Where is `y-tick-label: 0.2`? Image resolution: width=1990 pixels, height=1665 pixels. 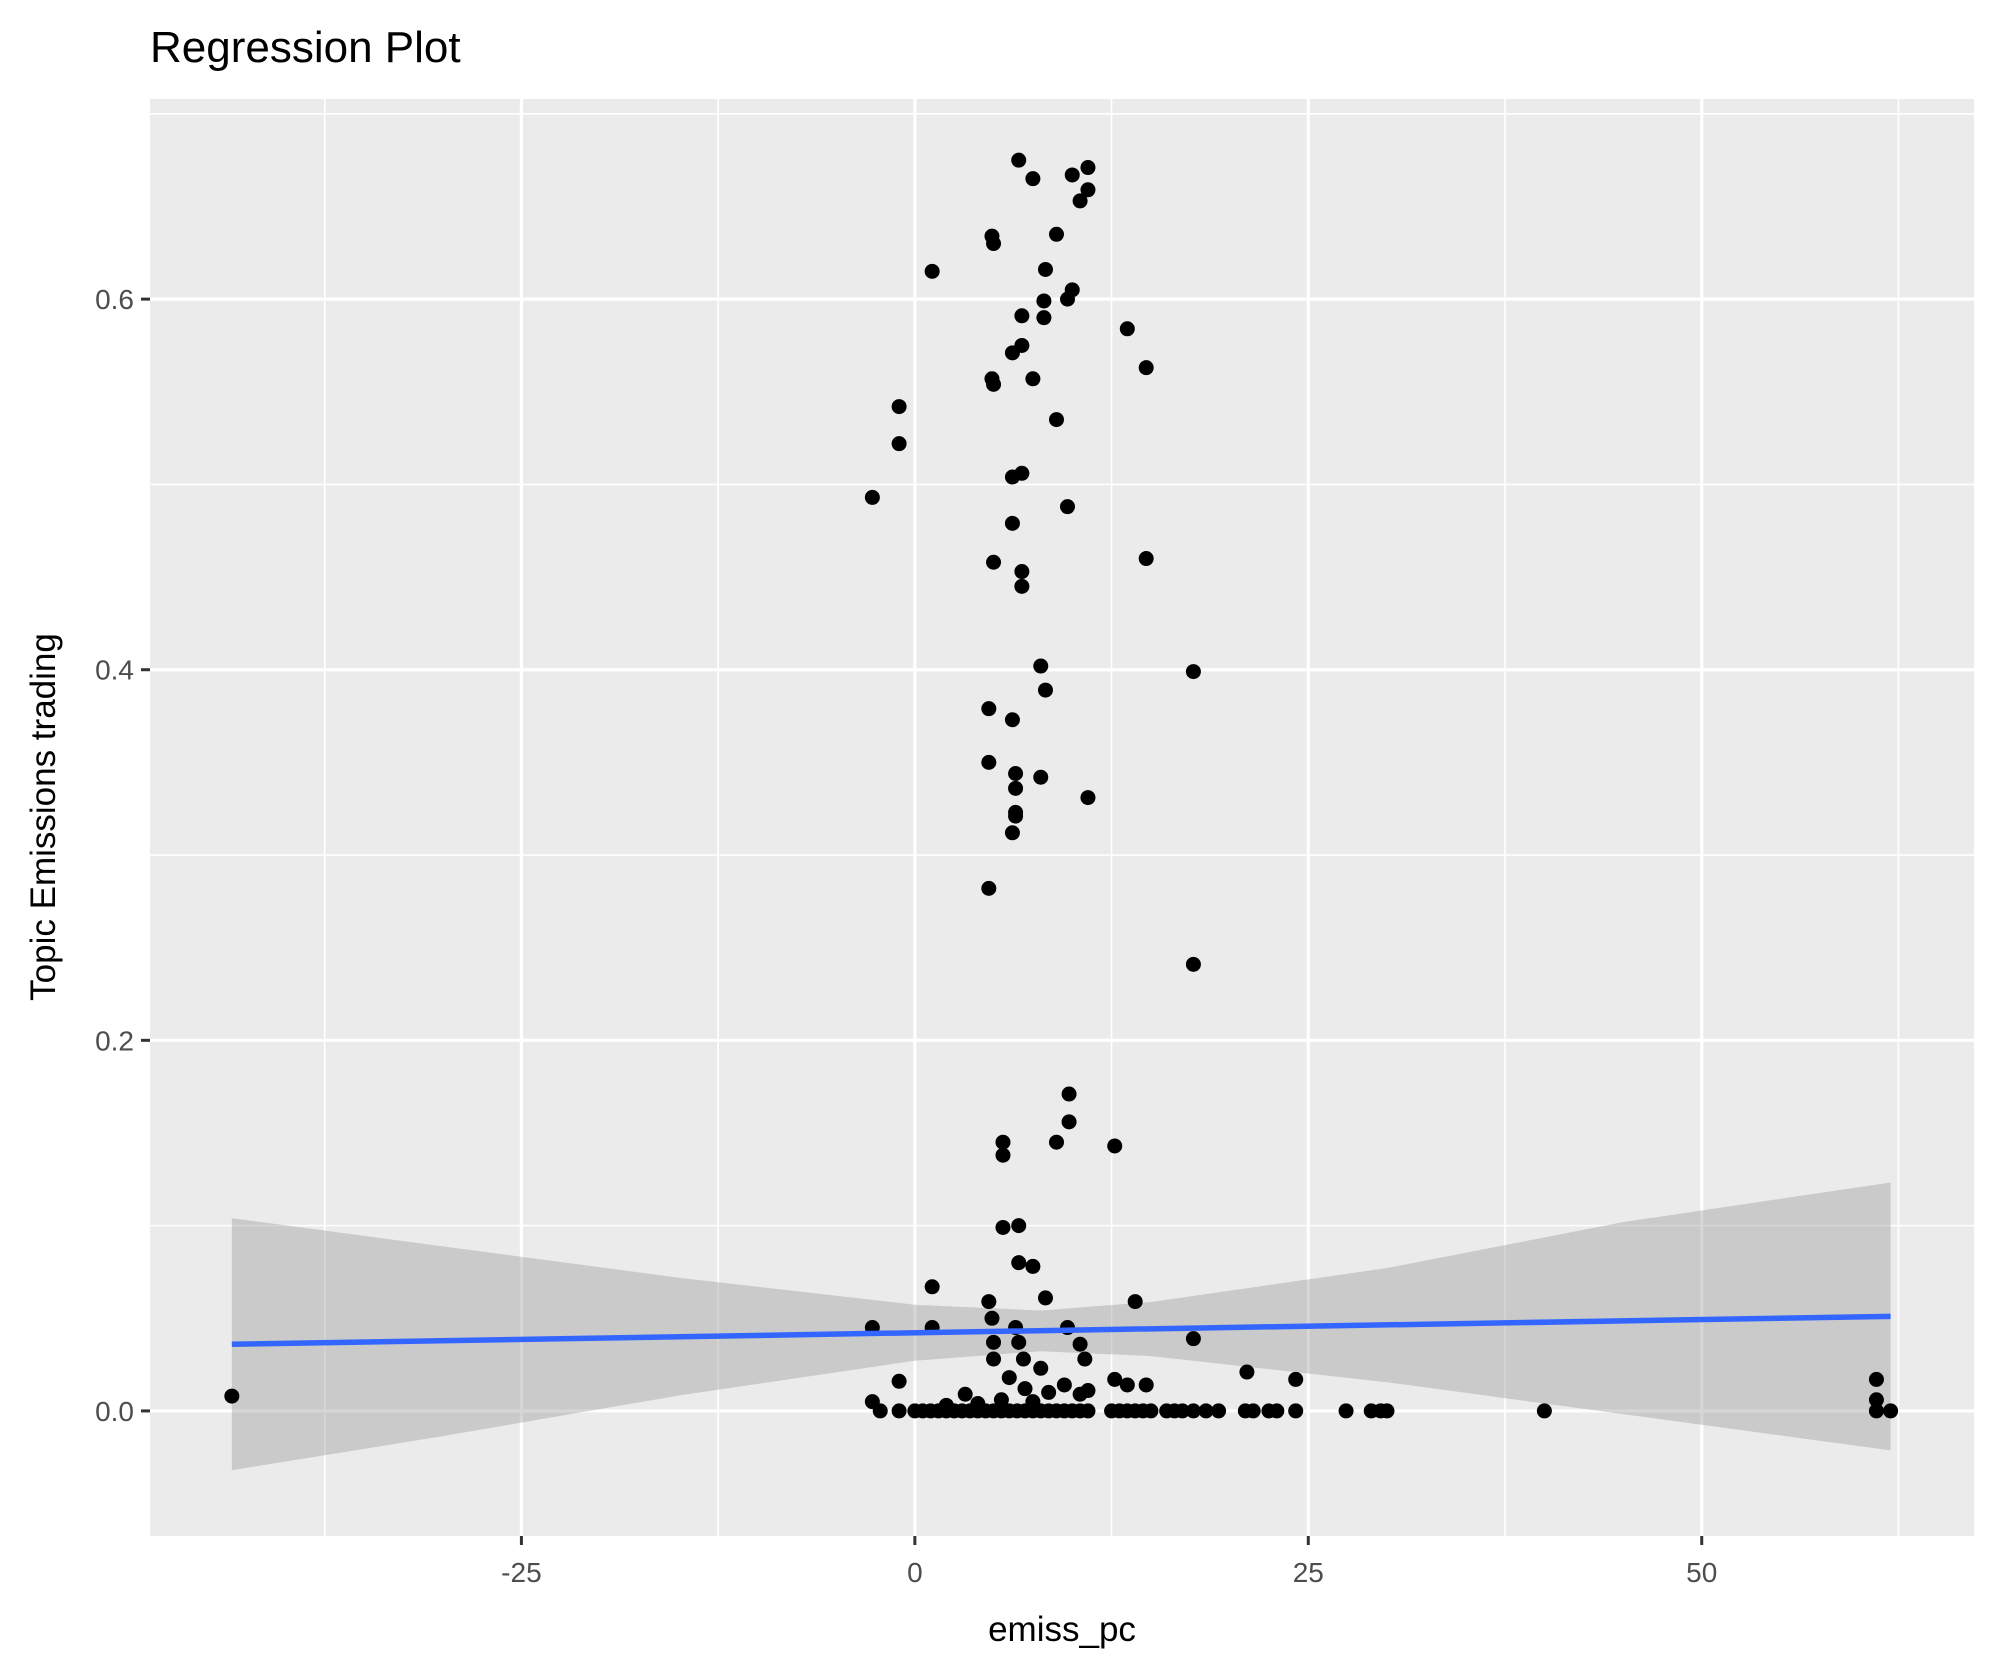
y-tick-label: 0.2 is located at coordinates (114, 1040).